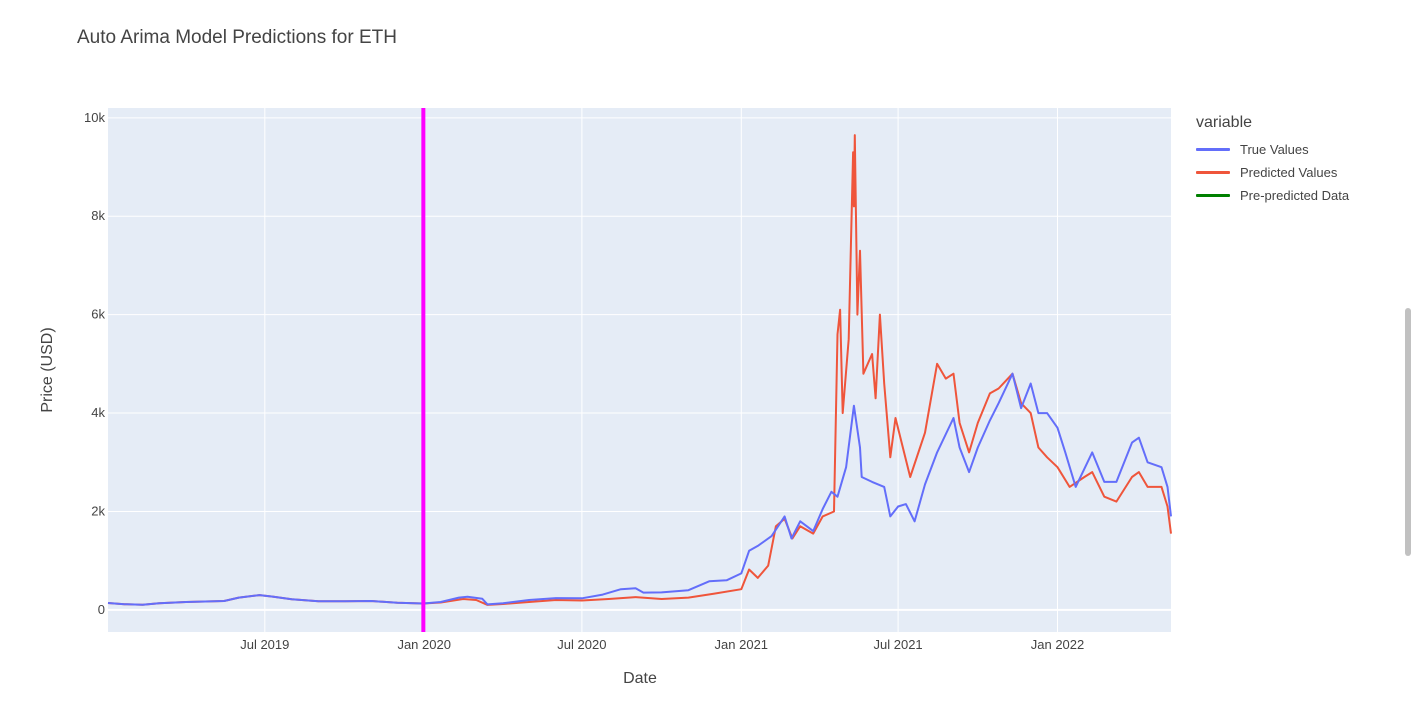 Image resolution: width=1411 pixels, height=709 pixels. I want to click on legend-label: Pre-predicted Data, so click(1295, 195).